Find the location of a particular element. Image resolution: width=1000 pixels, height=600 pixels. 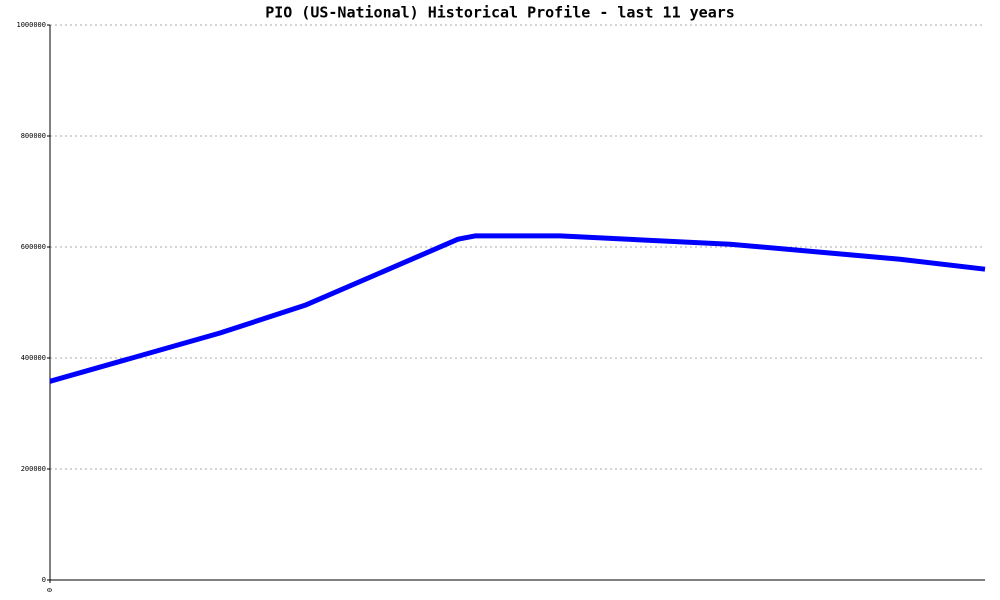

y-tick-label: 600000 is located at coordinates (33, 247).